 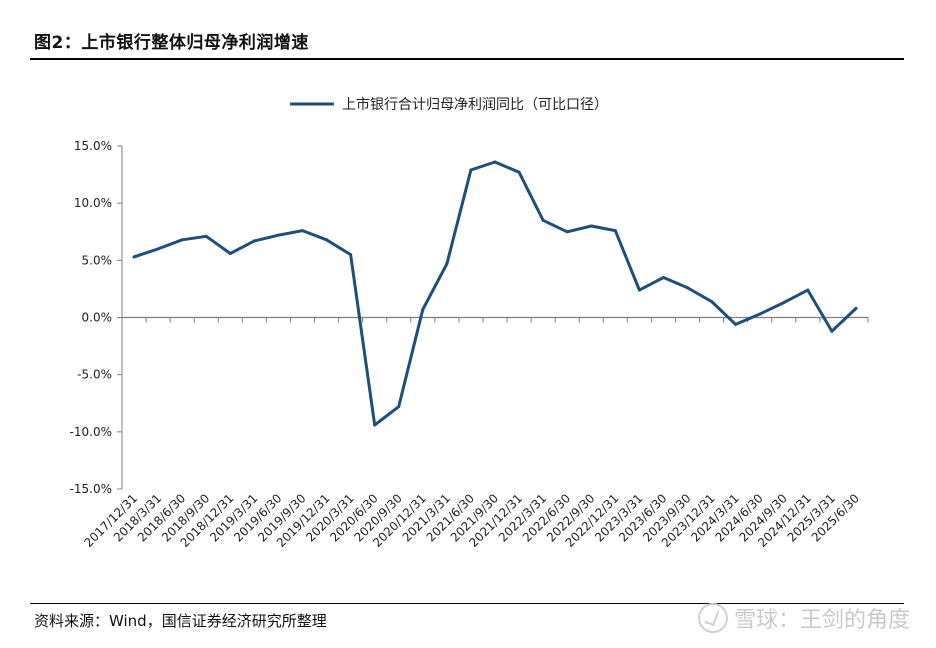 I want to click on legend-label: 上市银行合计归母净利润同比（可比口径）, so click(x=475, y=104).